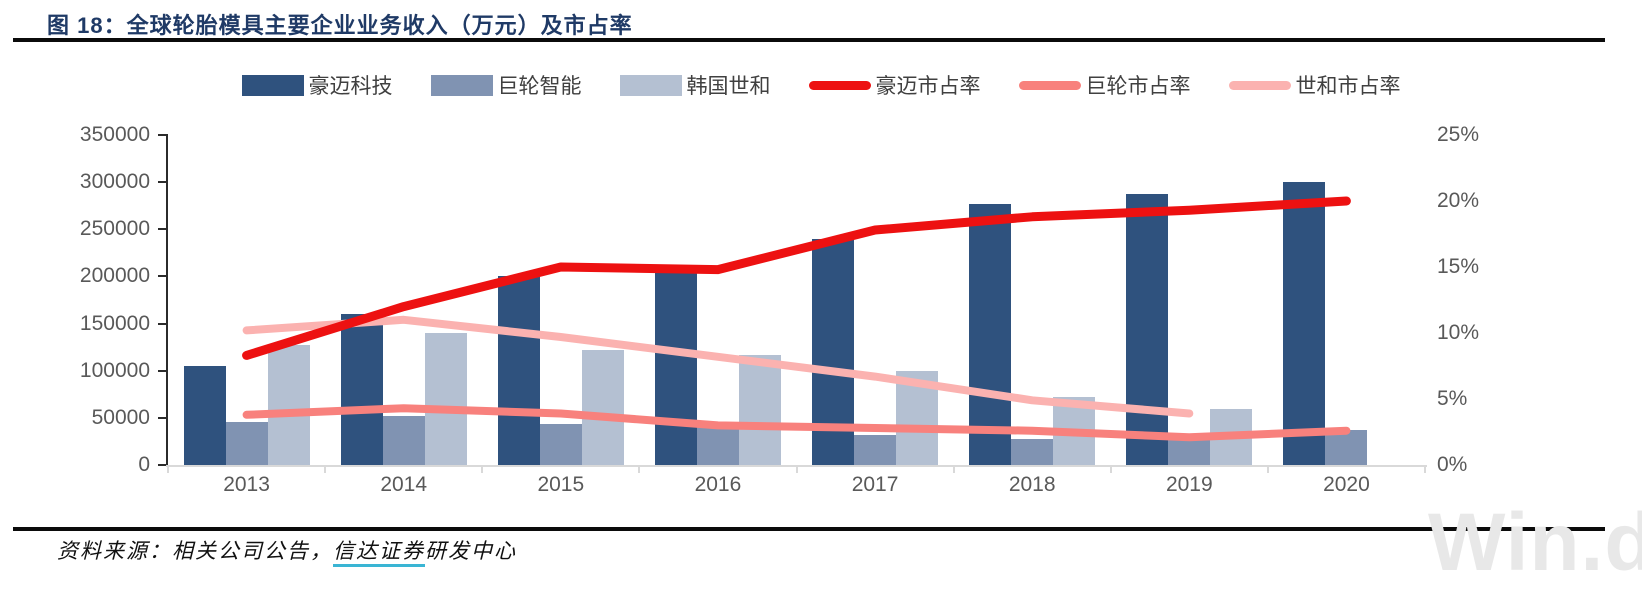 The image size is (1642, 590). Describe the element at coordinates (1458, 332) in the screenshot. I see `right-axis-tick-label: 10%` at that location.